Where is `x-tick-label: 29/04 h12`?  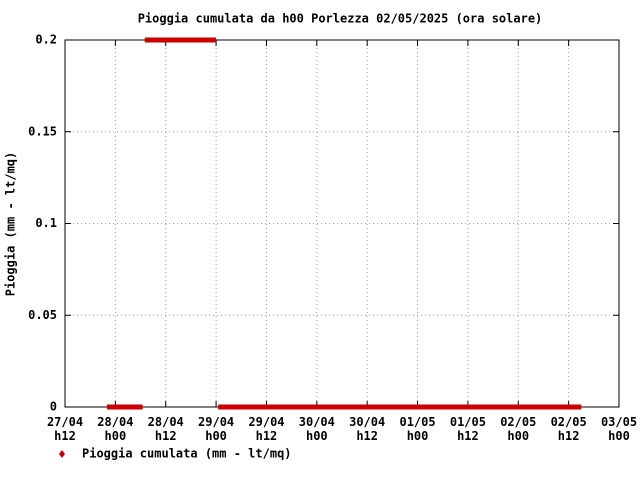 x-tick-label: 29/04 h12 is located at coordinates (266, 429).